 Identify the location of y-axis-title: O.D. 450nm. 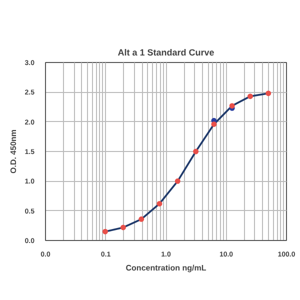
(13, 151).